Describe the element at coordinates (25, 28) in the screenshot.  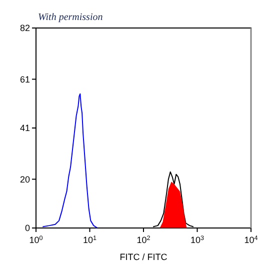
I see `y-tick-label: 82` at that location.